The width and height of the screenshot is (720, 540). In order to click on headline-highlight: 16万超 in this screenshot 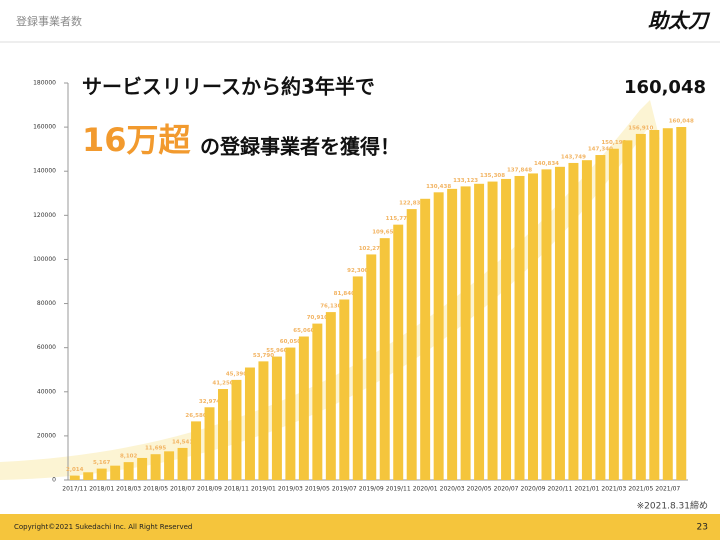, I will do `click(137, 140)`.